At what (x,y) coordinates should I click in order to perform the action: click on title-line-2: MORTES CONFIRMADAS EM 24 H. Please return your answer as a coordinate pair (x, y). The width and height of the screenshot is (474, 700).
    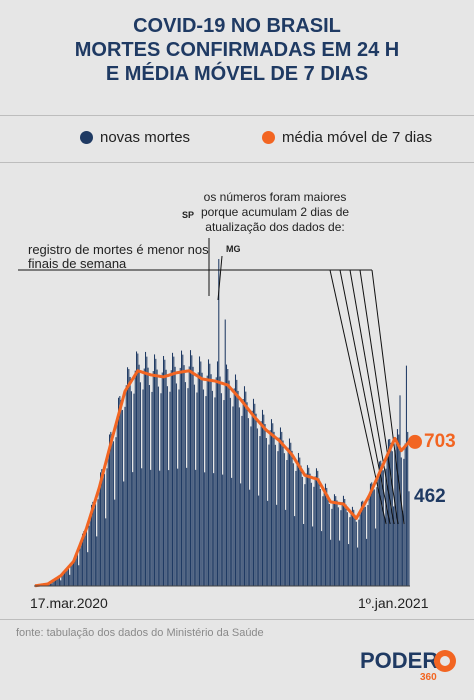
    Looking at the image, I should click on (237, 50).